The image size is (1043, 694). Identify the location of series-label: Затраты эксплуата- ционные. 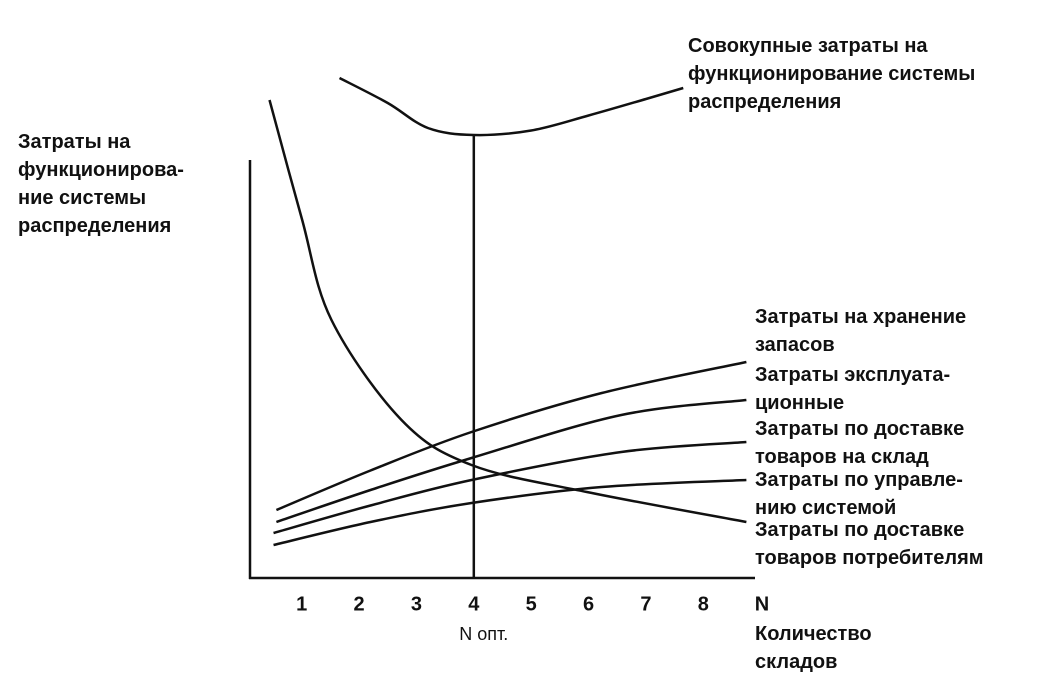
(853, 389).